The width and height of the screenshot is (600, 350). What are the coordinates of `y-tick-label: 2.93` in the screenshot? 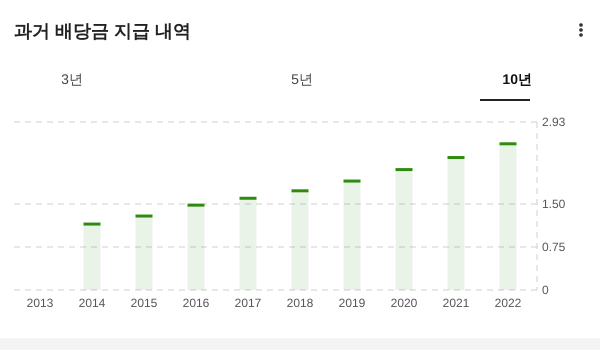 It's located at (554, 122).